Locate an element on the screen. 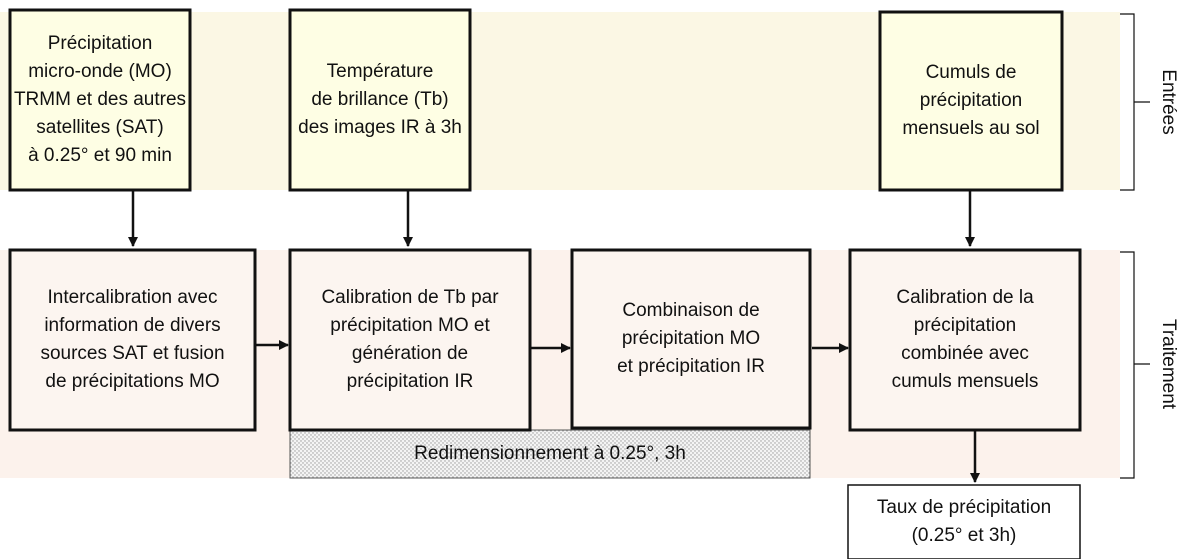 The height and width of the screenshot is (559, 1183). box-text: à 0.25° et 90 min is located at coordinates (100, 155).